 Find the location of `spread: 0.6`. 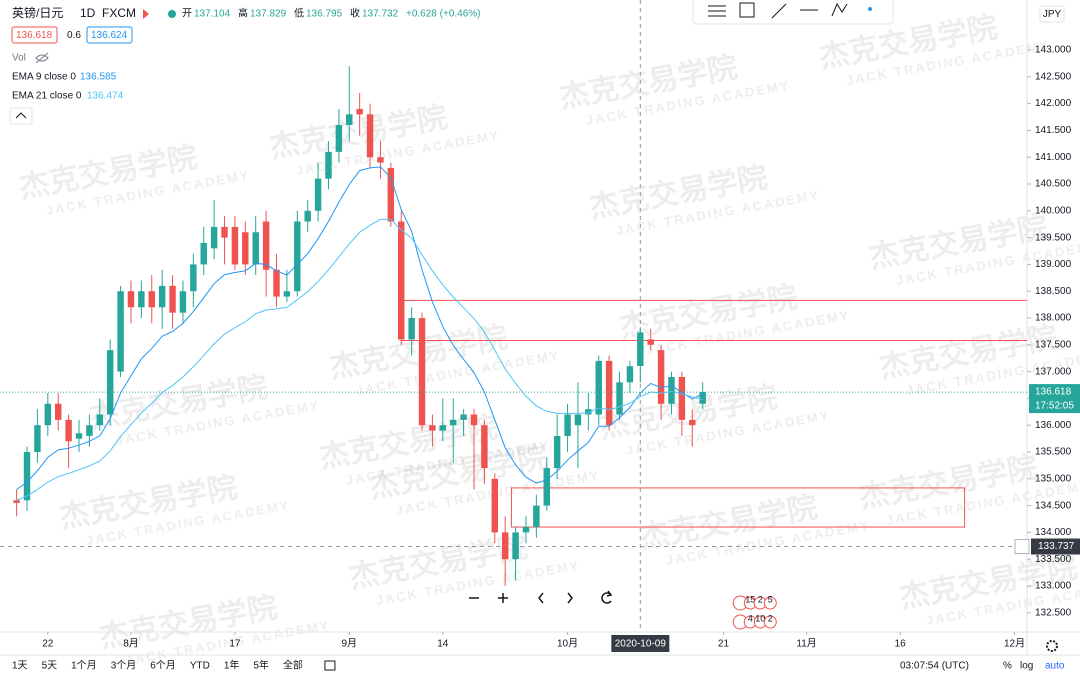

spread: 0.6 is located at coordinates (74, 35).